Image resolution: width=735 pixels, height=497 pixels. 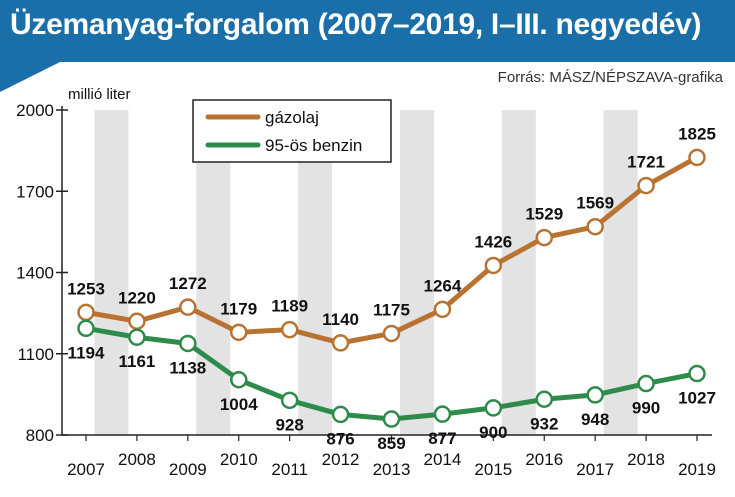 What do you see at coordinates (493, 432) in the screenshot?
I see `petrol-data-label: 900` at bounding box center [493, 432].